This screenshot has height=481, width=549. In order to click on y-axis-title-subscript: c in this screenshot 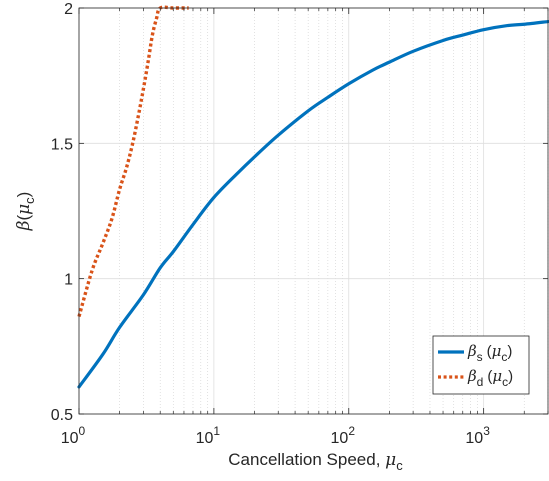, I will do `click(29, 200)`.